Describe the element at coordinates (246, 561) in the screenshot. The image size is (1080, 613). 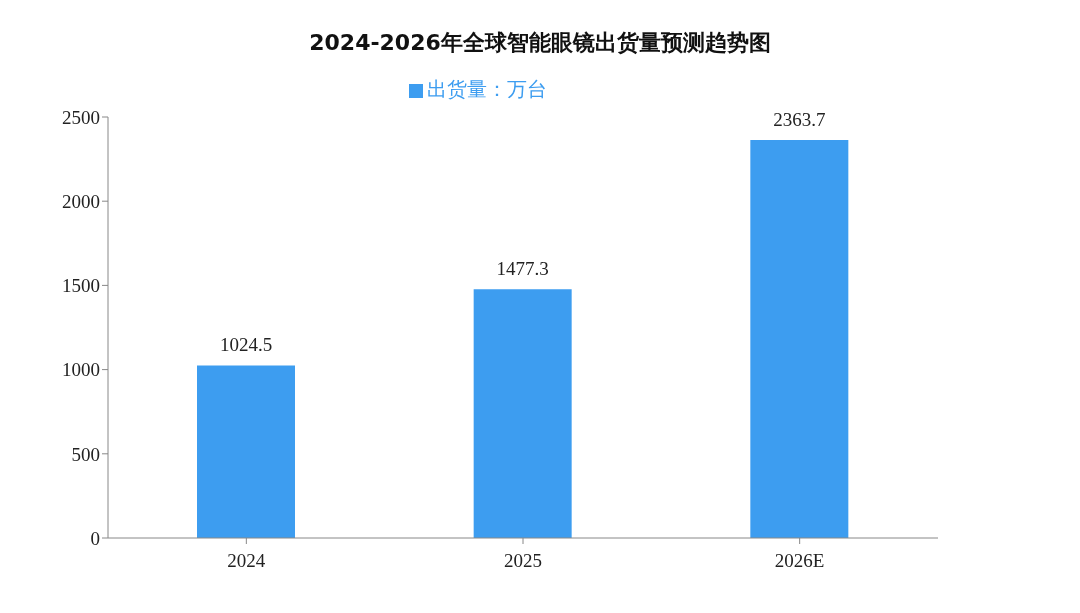
I see `x-tick-label: 2024` at that location.